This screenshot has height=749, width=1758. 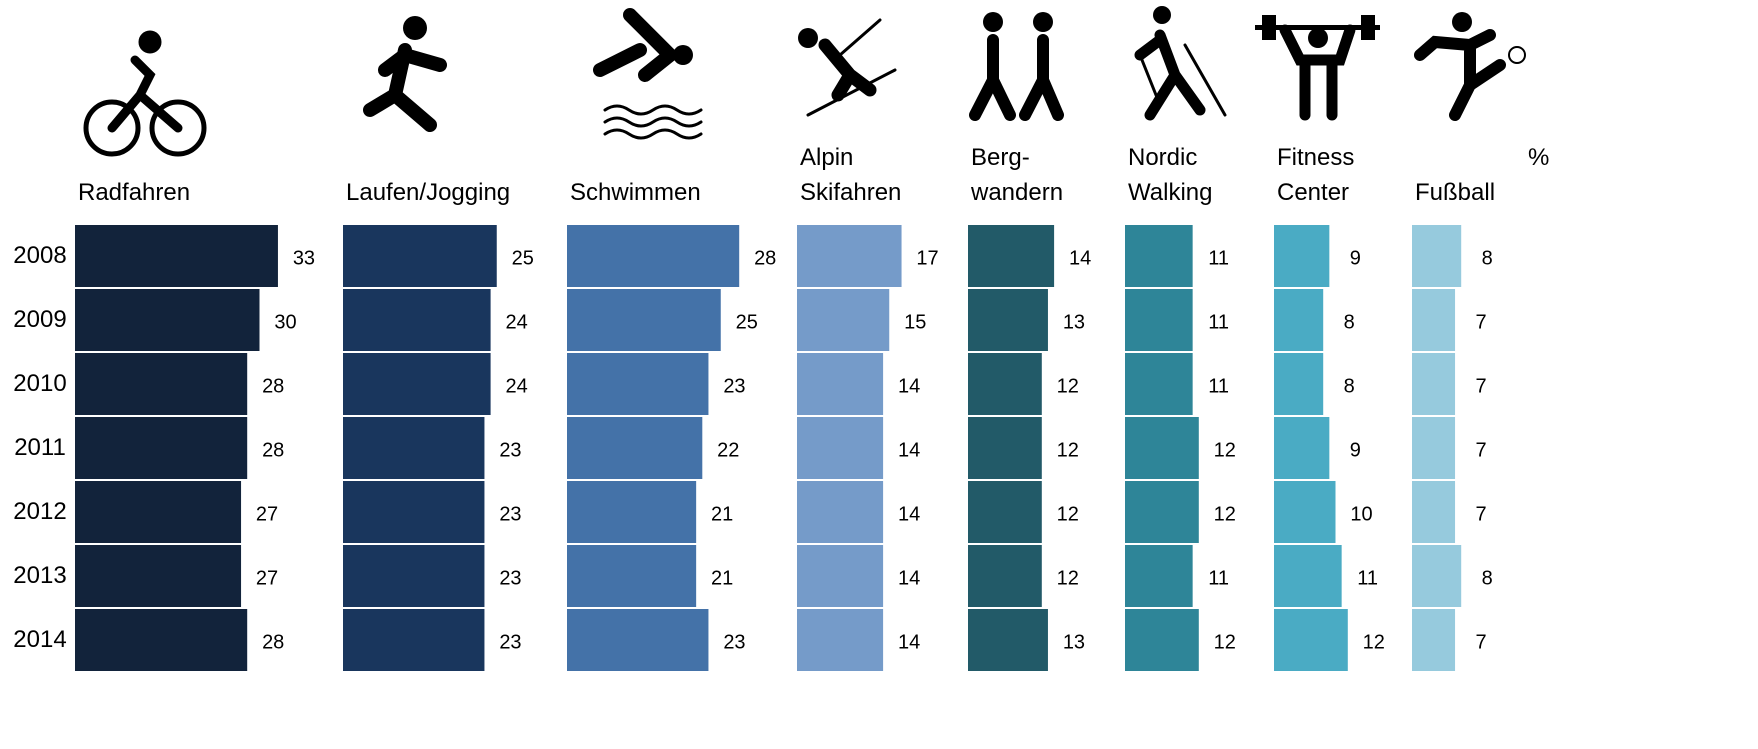 What do you see at coordinates (304, 258) in the screenshot?
I see `value-label: 33` at bounding box center [304, 258].